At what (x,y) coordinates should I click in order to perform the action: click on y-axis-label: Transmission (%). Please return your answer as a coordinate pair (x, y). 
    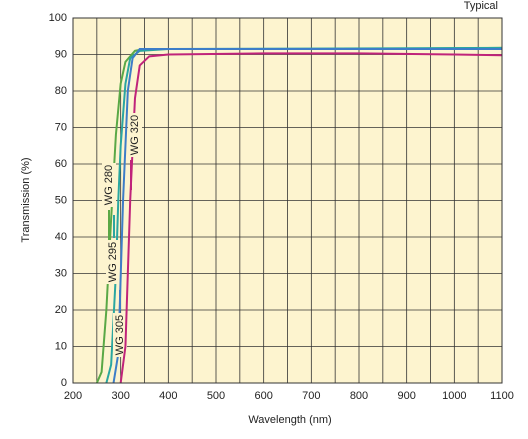
    Looking at the image, I should click on (26, 199).